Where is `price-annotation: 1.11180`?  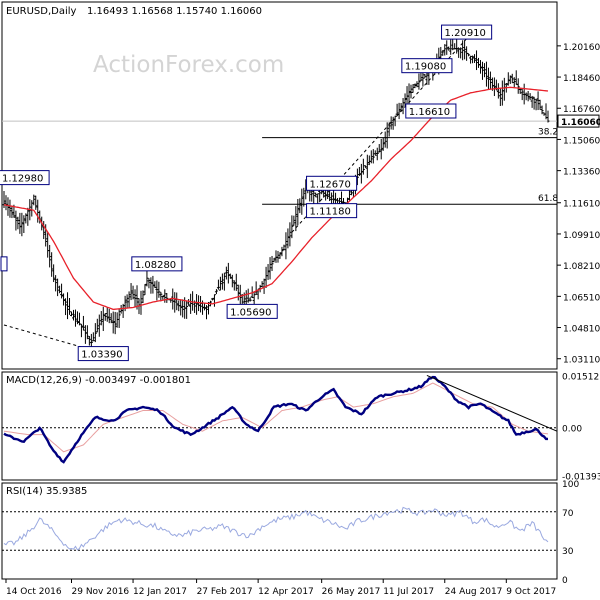
price-annotation: 1.11180 is located at coordinates (332, 211).